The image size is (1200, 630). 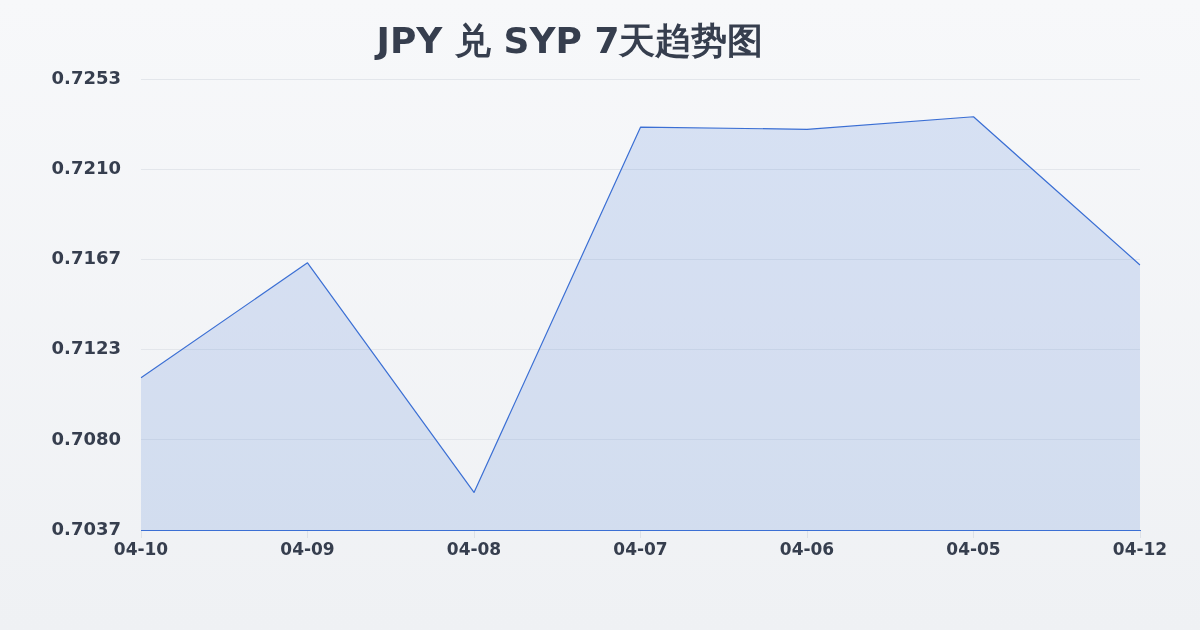 I want to click on y-tick-label: 0.7123, so click(x=86, y=348).